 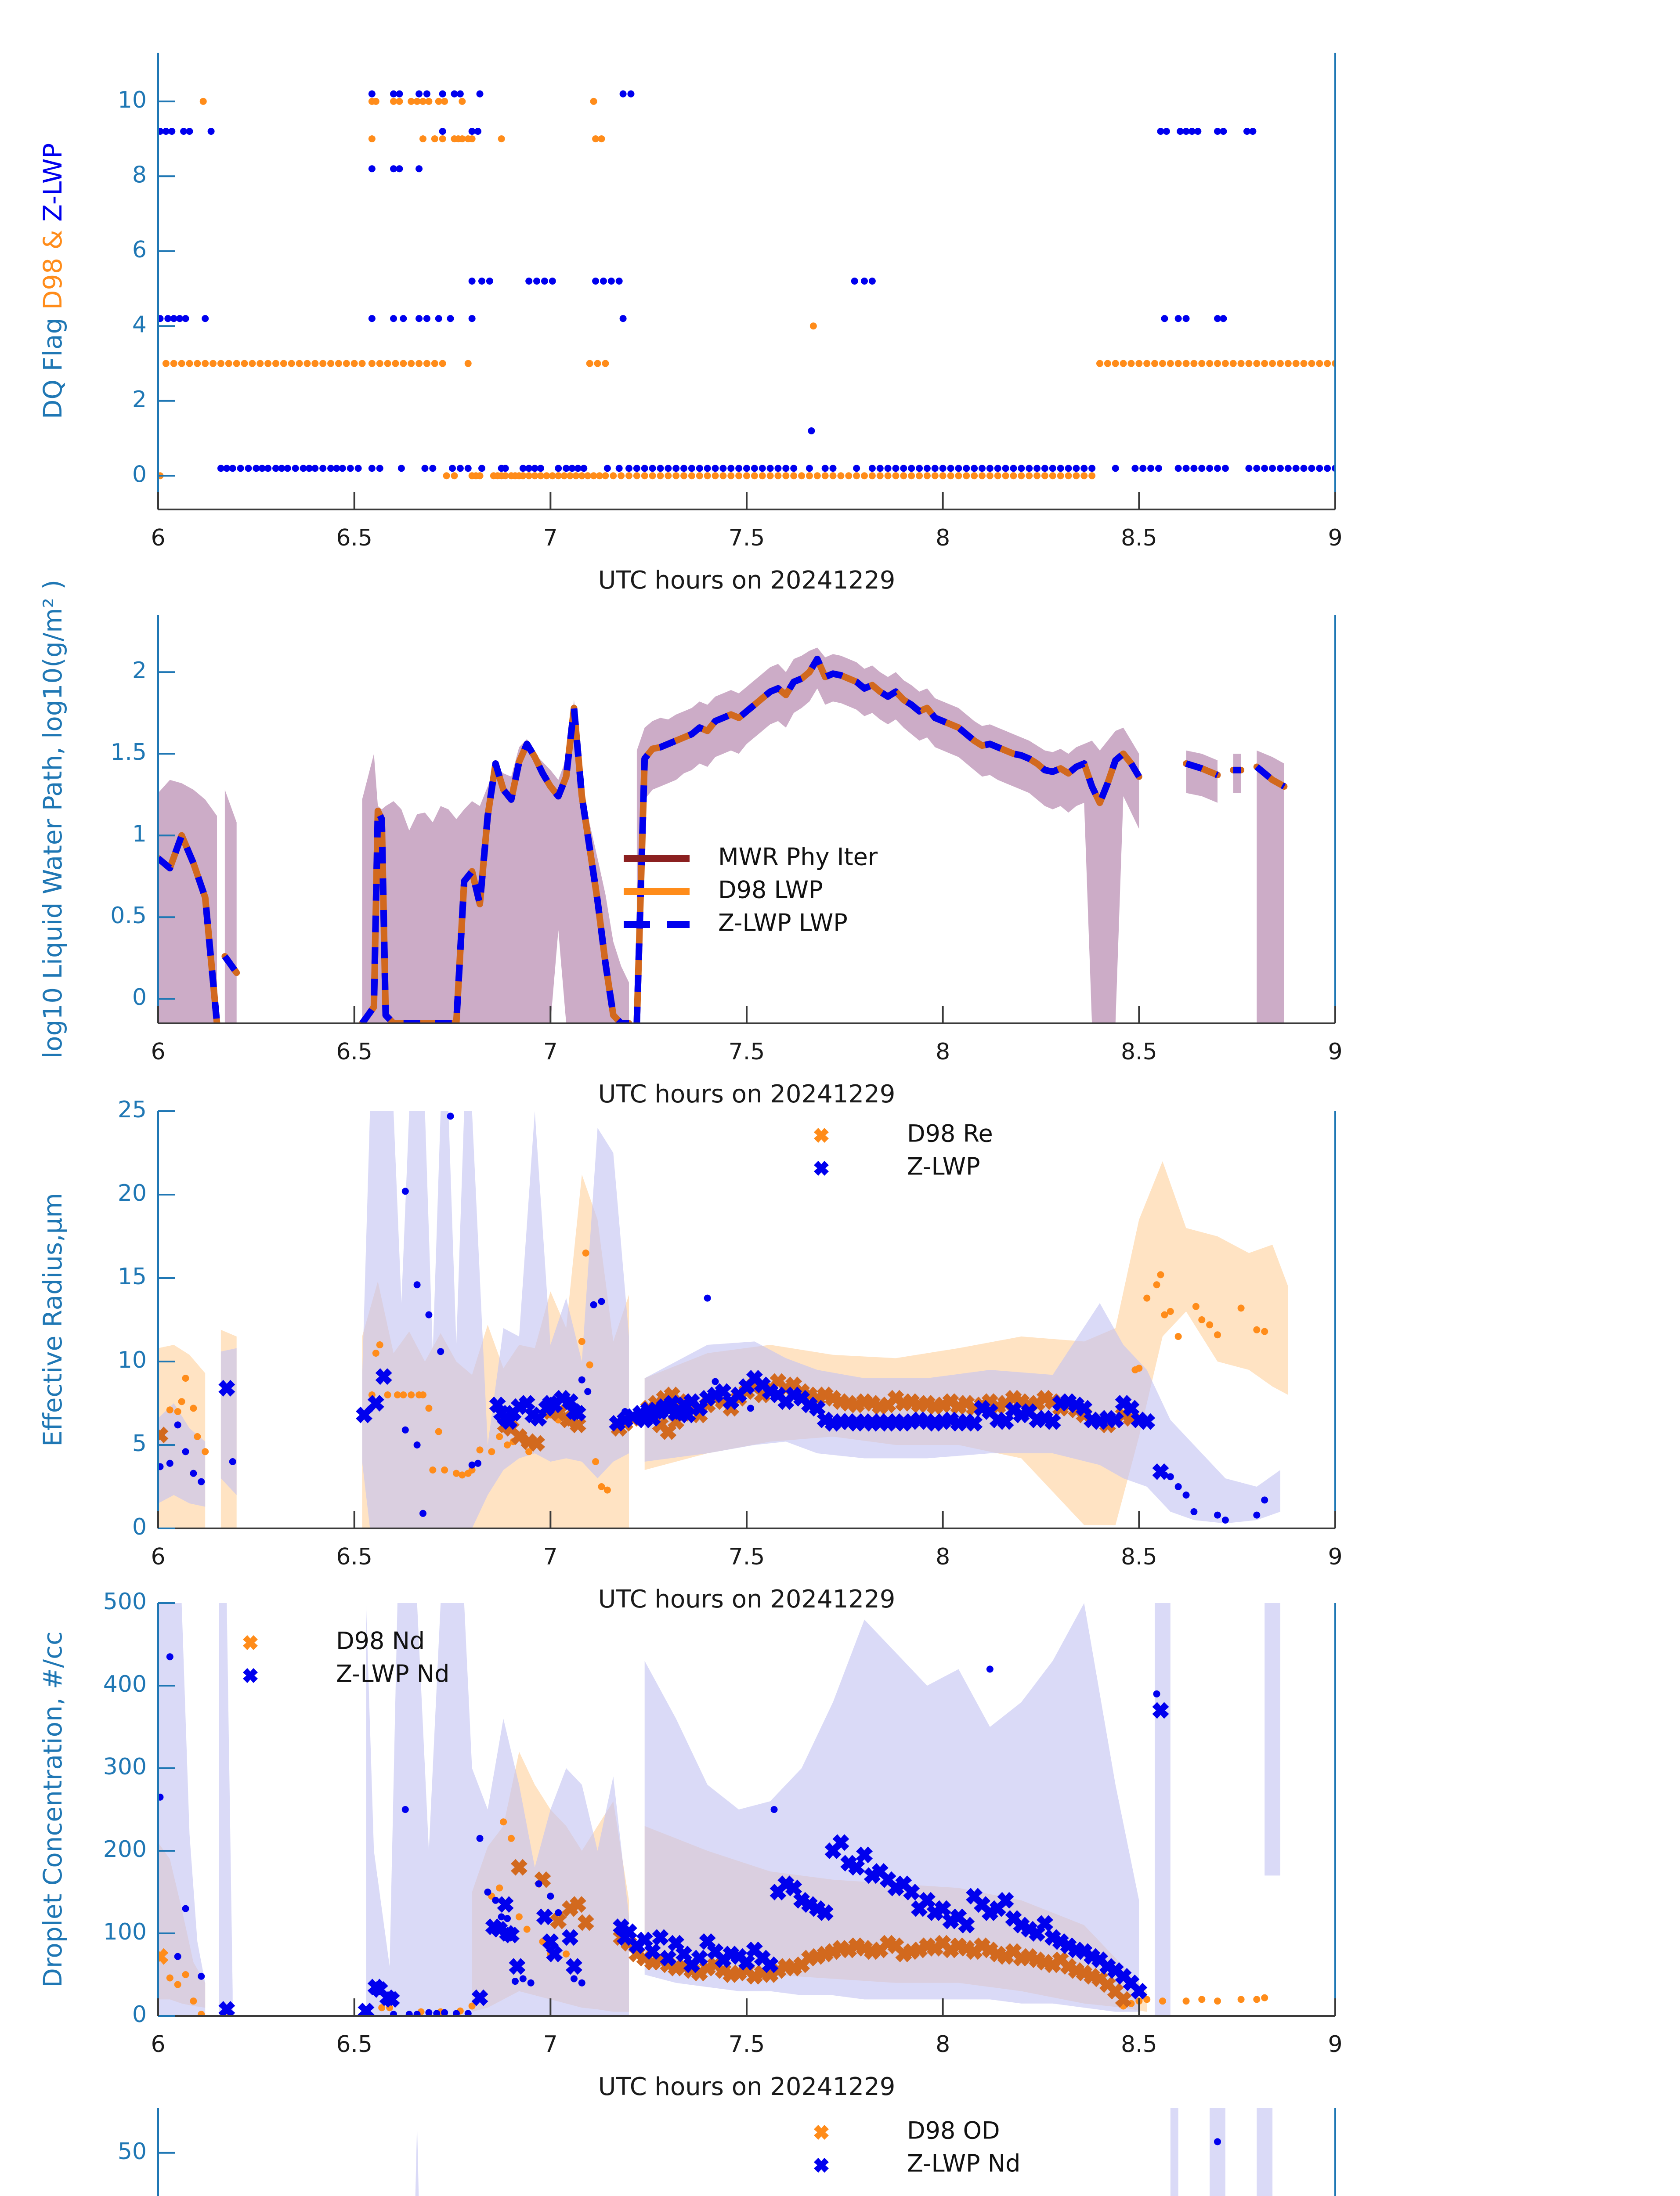 I want to click on data-layer, so click(x=713, y=1834).